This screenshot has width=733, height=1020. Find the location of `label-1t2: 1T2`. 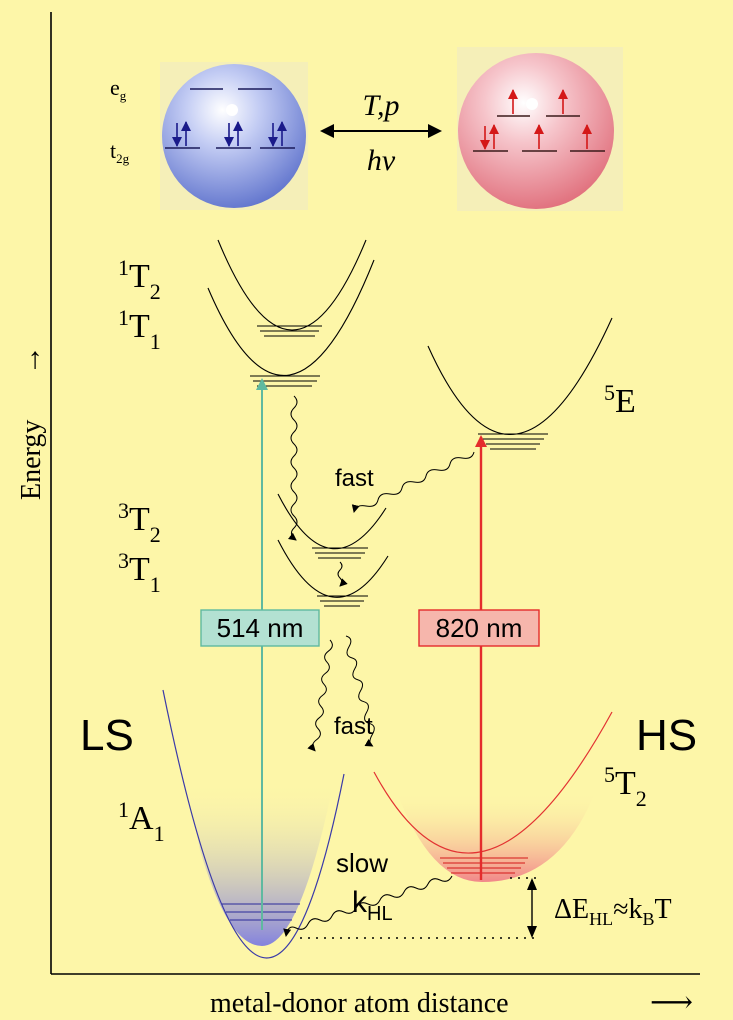

label-1t2: 1T2 is located at coordinates (139, 279).